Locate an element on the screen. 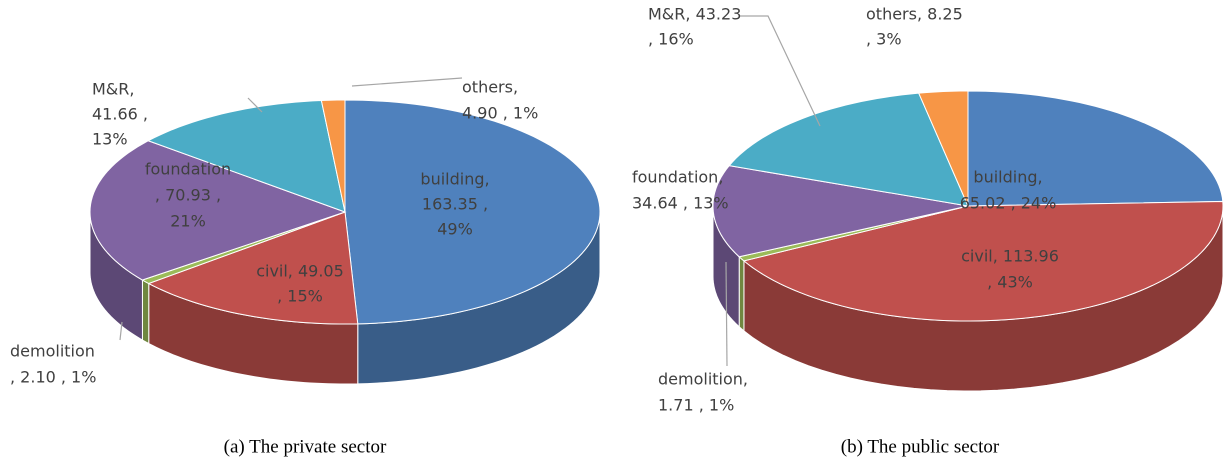  data-label: others, is located at coordinates (490, 87).